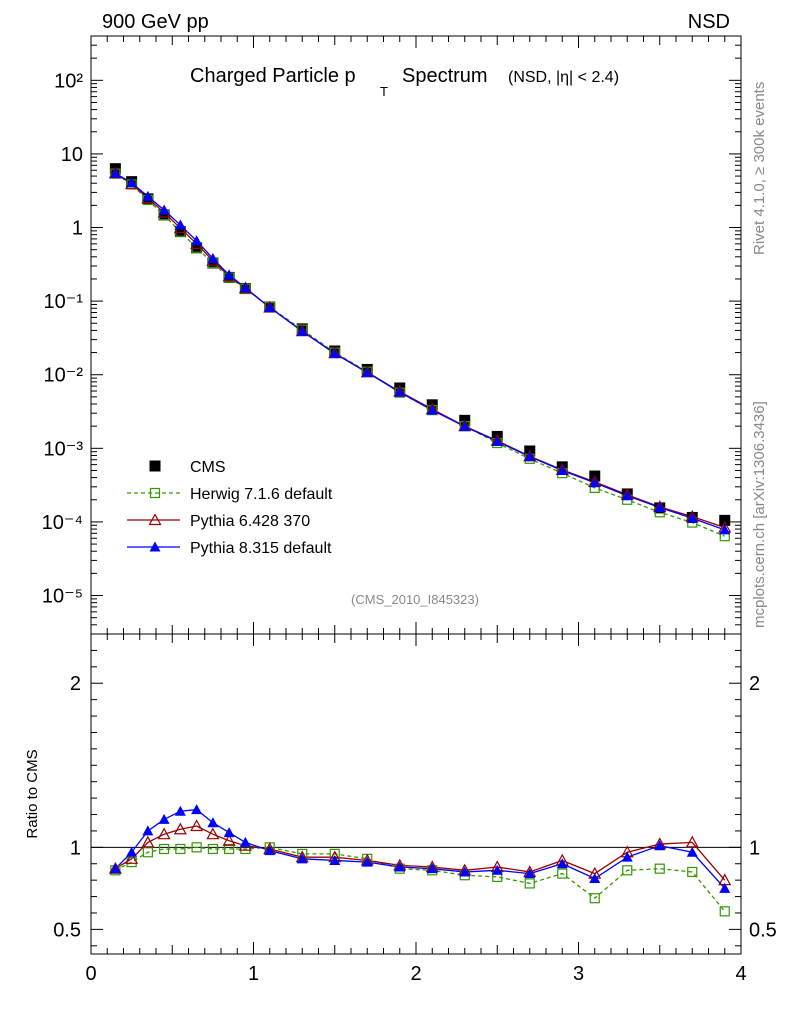 This screenshot has height=1024, width=786. Describe the element at coordinates (155, 493) in the screenshot. I see `legend-marker-herwig-7-1-6-default` at that location.